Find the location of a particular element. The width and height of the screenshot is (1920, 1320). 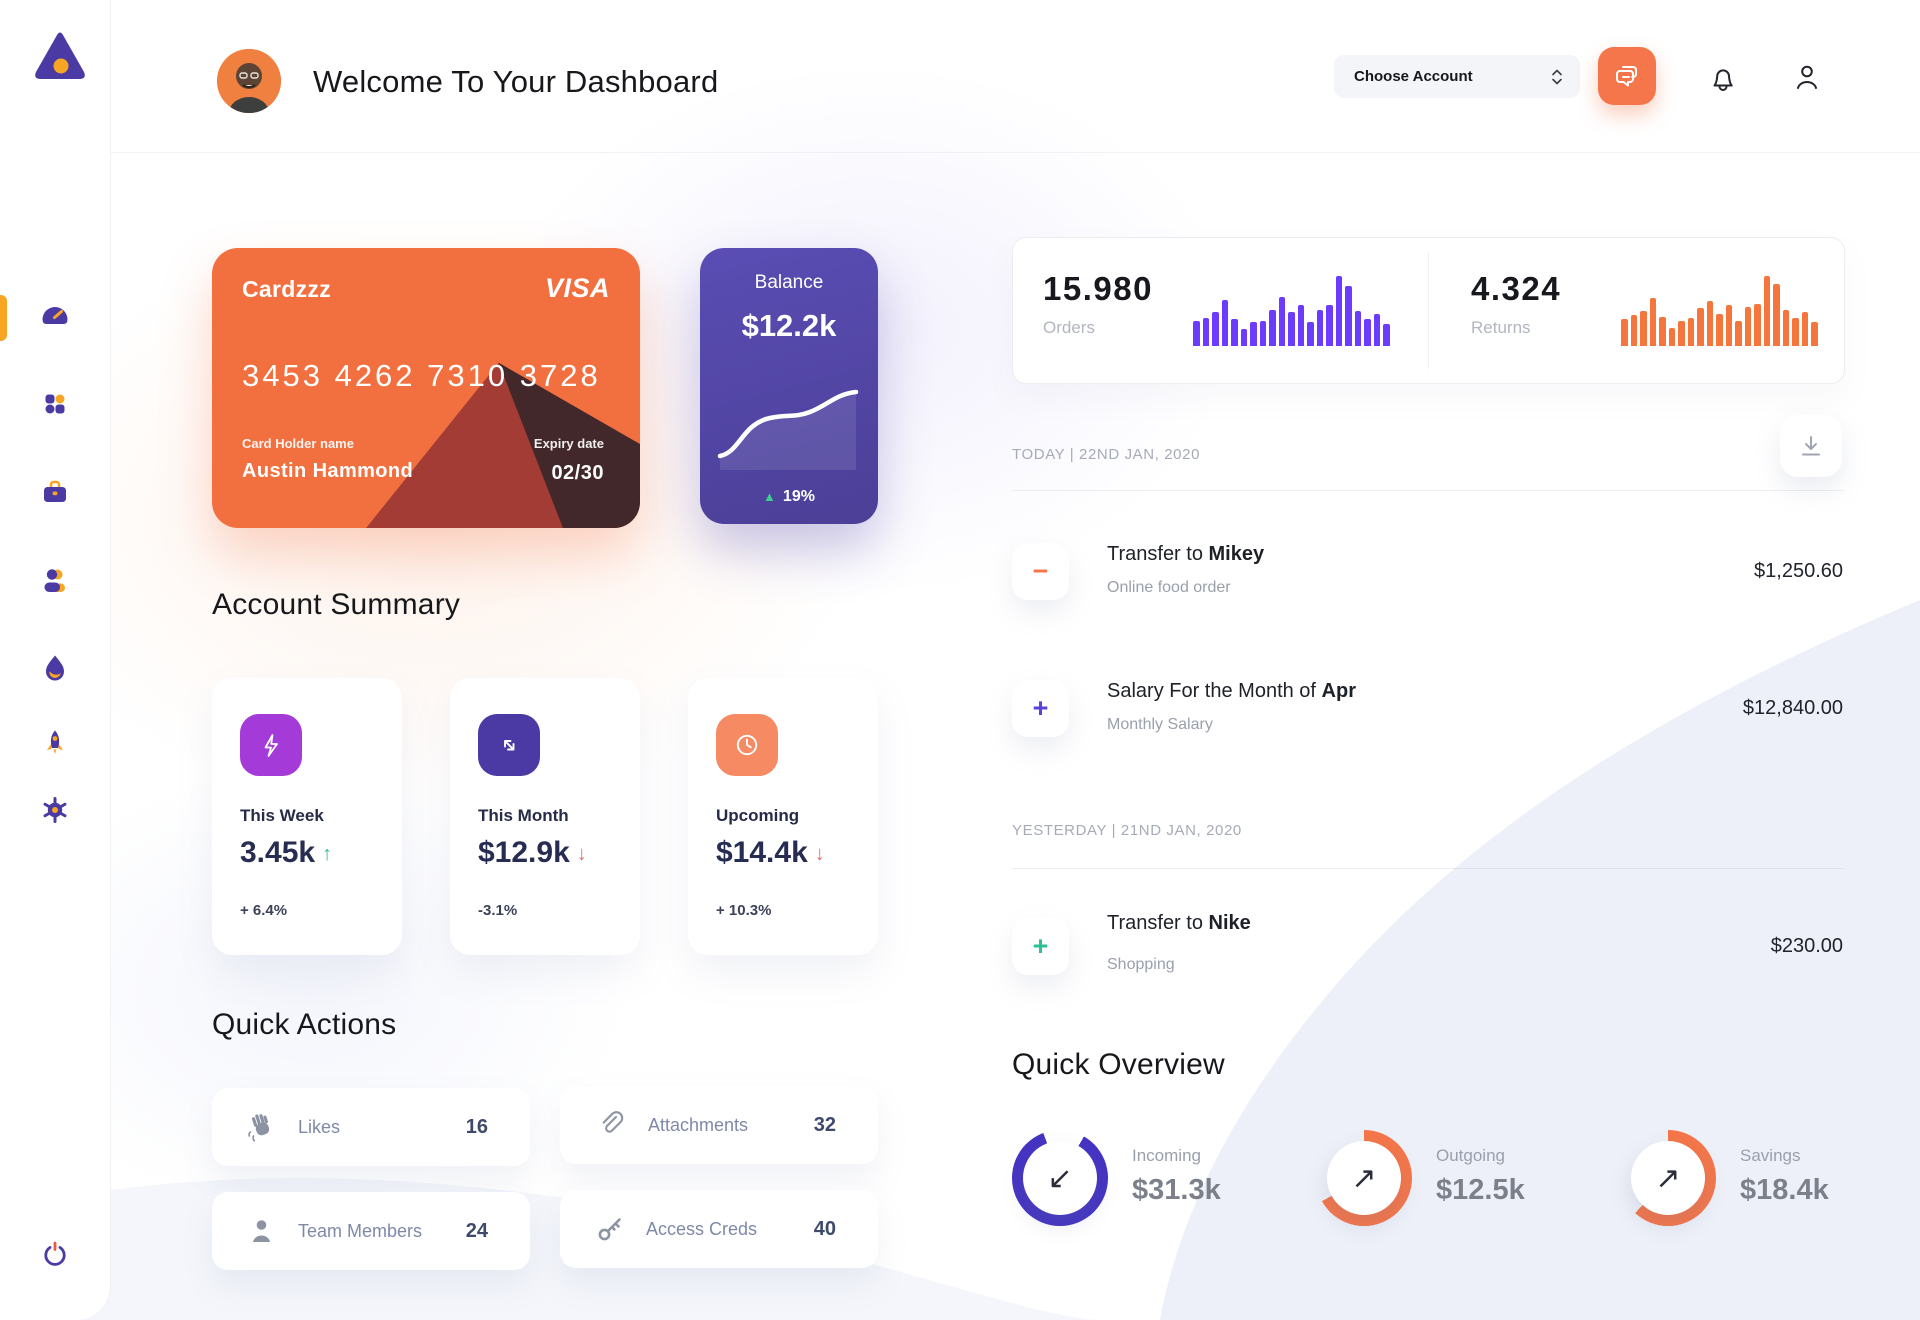

balance-label: Balance is located at coordinates (789, 282).